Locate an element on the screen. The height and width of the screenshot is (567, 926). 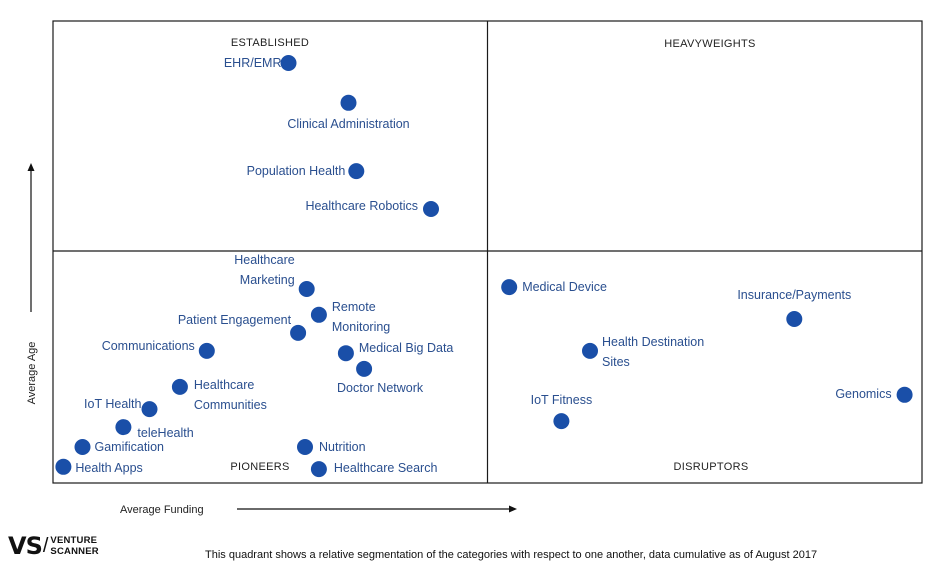
point-gamification is located at coordinates (82, 447).